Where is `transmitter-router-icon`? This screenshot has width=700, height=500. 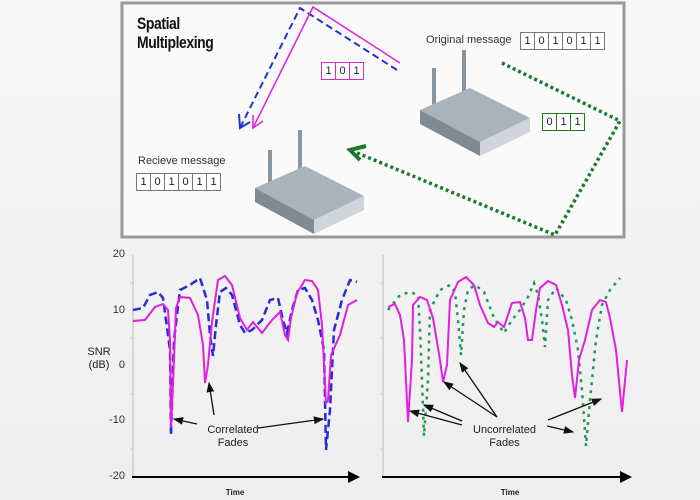 transmitter-router-icon is located at coordinates (475, 103).